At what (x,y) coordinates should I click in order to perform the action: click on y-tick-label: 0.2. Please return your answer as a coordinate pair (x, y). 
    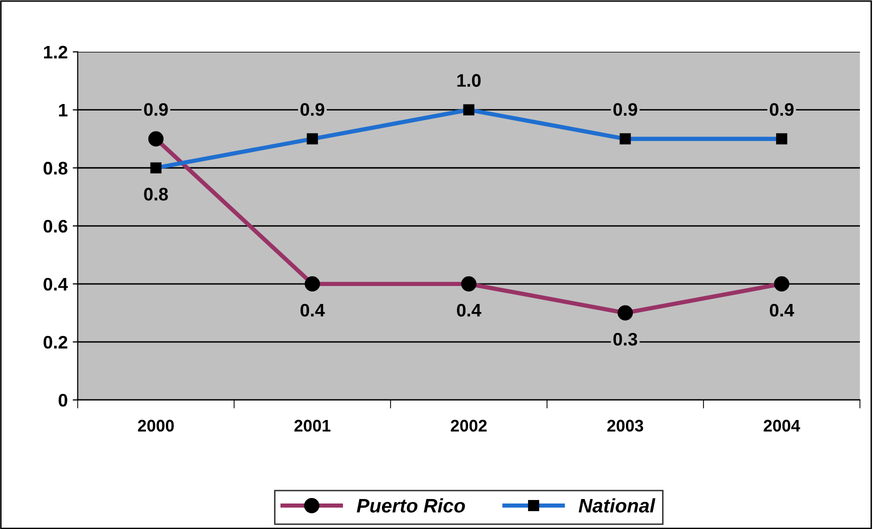
    Looking at the image, I should click on (56, 342).